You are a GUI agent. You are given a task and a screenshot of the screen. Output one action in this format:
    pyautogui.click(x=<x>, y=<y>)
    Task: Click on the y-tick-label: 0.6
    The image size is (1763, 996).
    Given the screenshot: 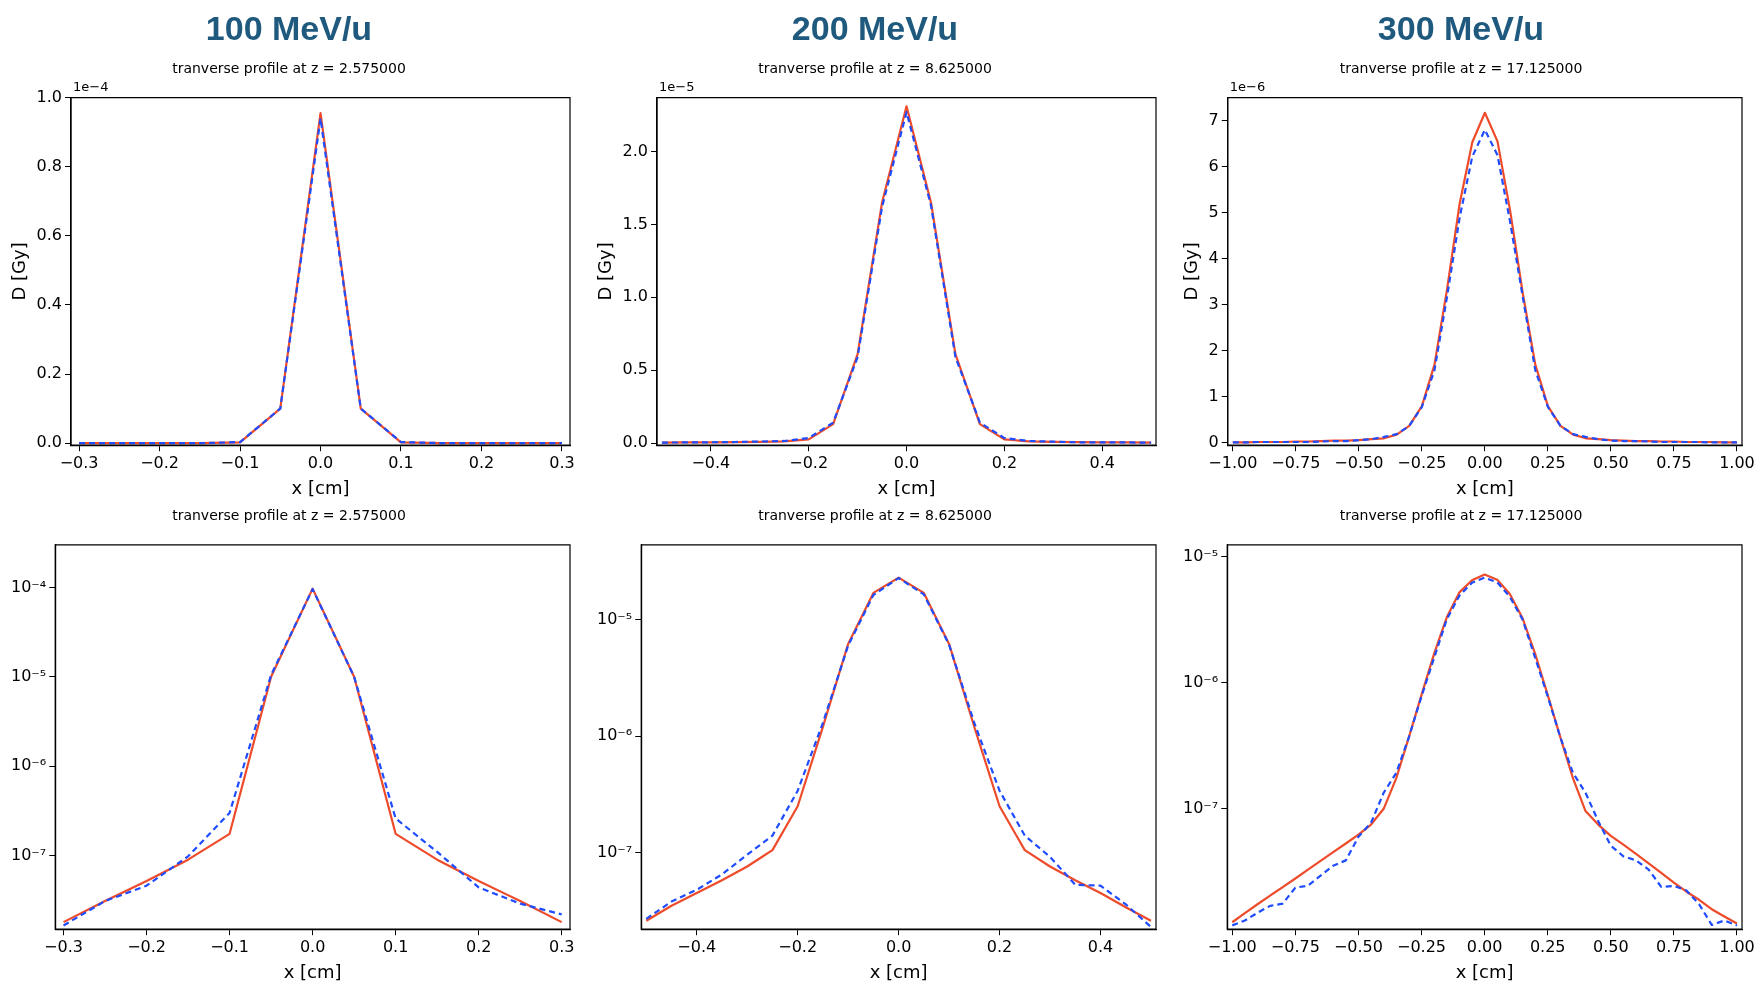 What is the action you would take?
    pyautogui.click(x=49, y=234)
    